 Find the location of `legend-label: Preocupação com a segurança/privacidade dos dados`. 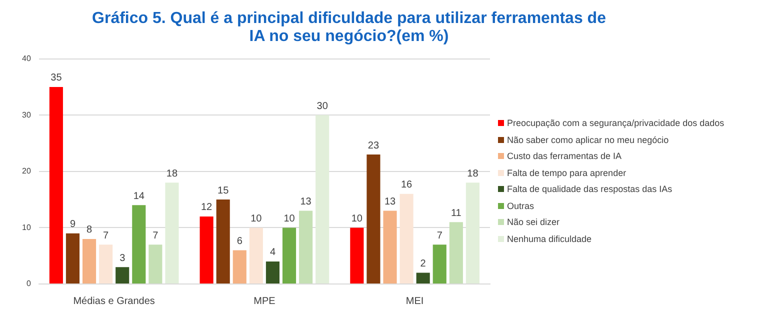

legend-label: Preocupação com a segurança/privacidade dos dados is located at coordinates (615, 123).